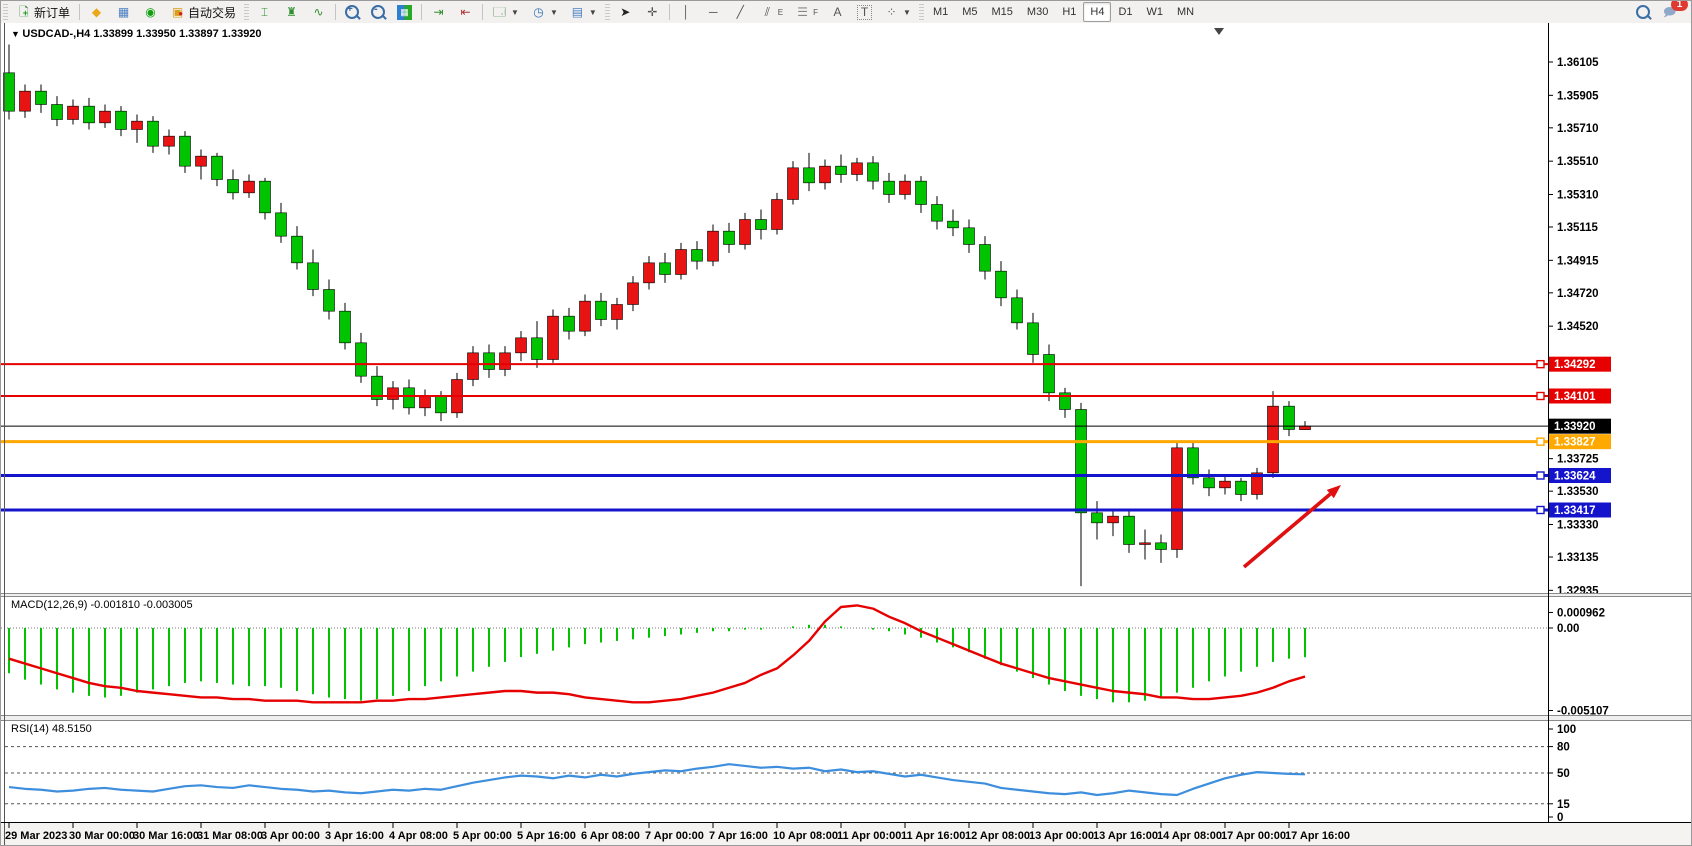 The height and width of the screenshot is (846, 1692). What do you see at coordinates (505, 12) in the screenshot?
I see `new-chart-button: 🗔 ▼` at bounding box center [505, 12].